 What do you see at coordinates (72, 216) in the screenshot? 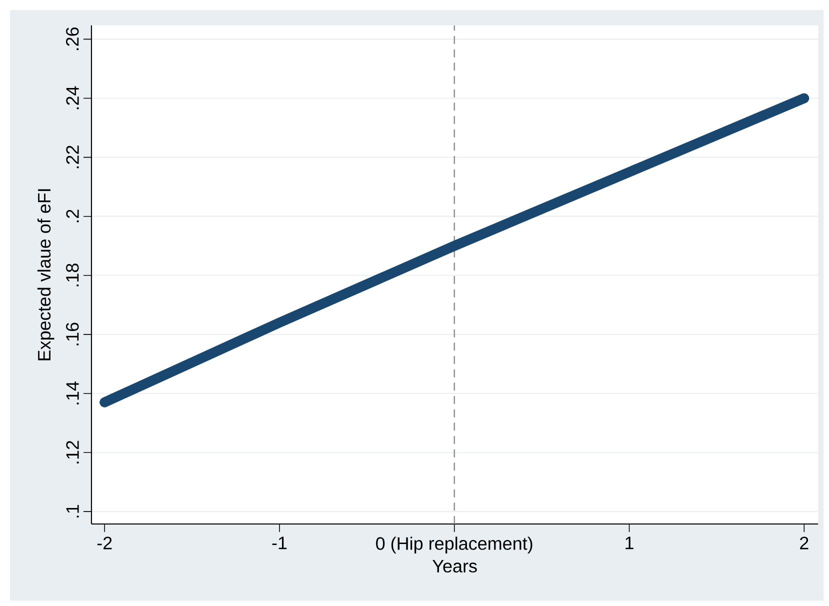
I see `y-tick-label: .2` at bounding box center [72, 216].